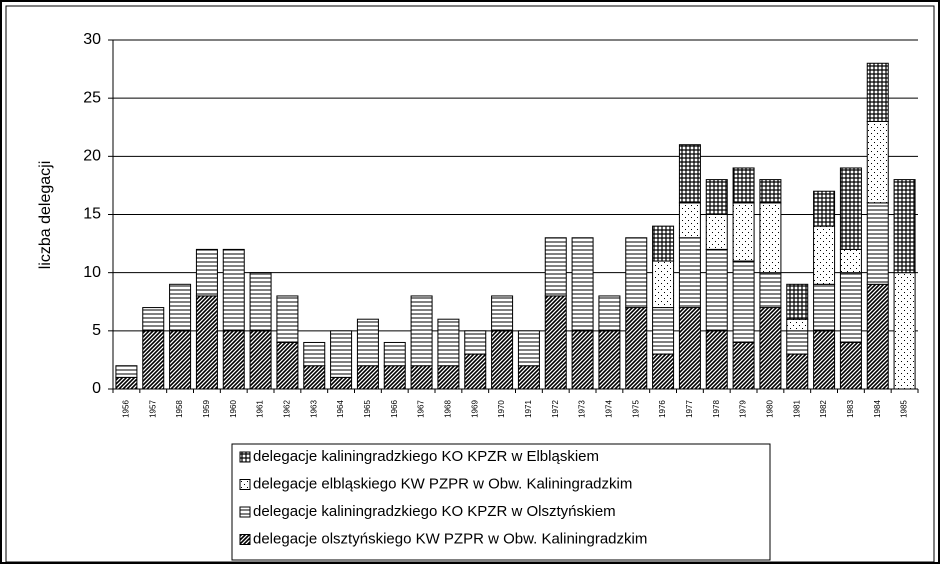  Describe the element at coordinates (92, 214) in the screenshot. I see `y-tick-label: 15` at that location.